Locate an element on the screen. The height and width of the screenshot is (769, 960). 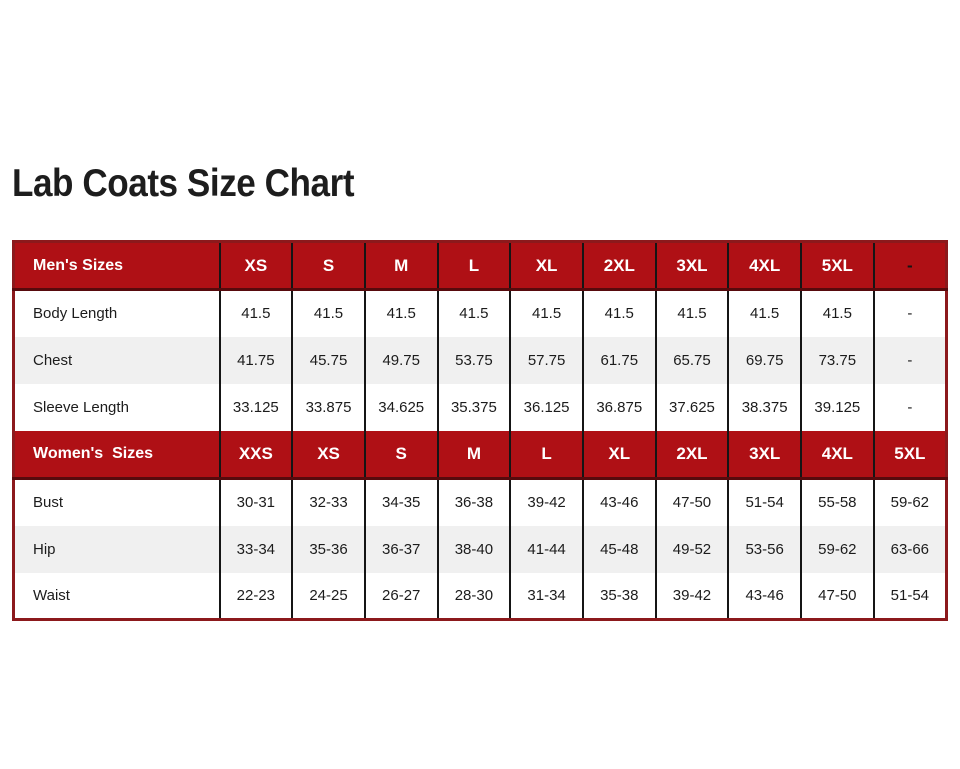
value-cell: 36.125 is located at coordinates (547, 407).